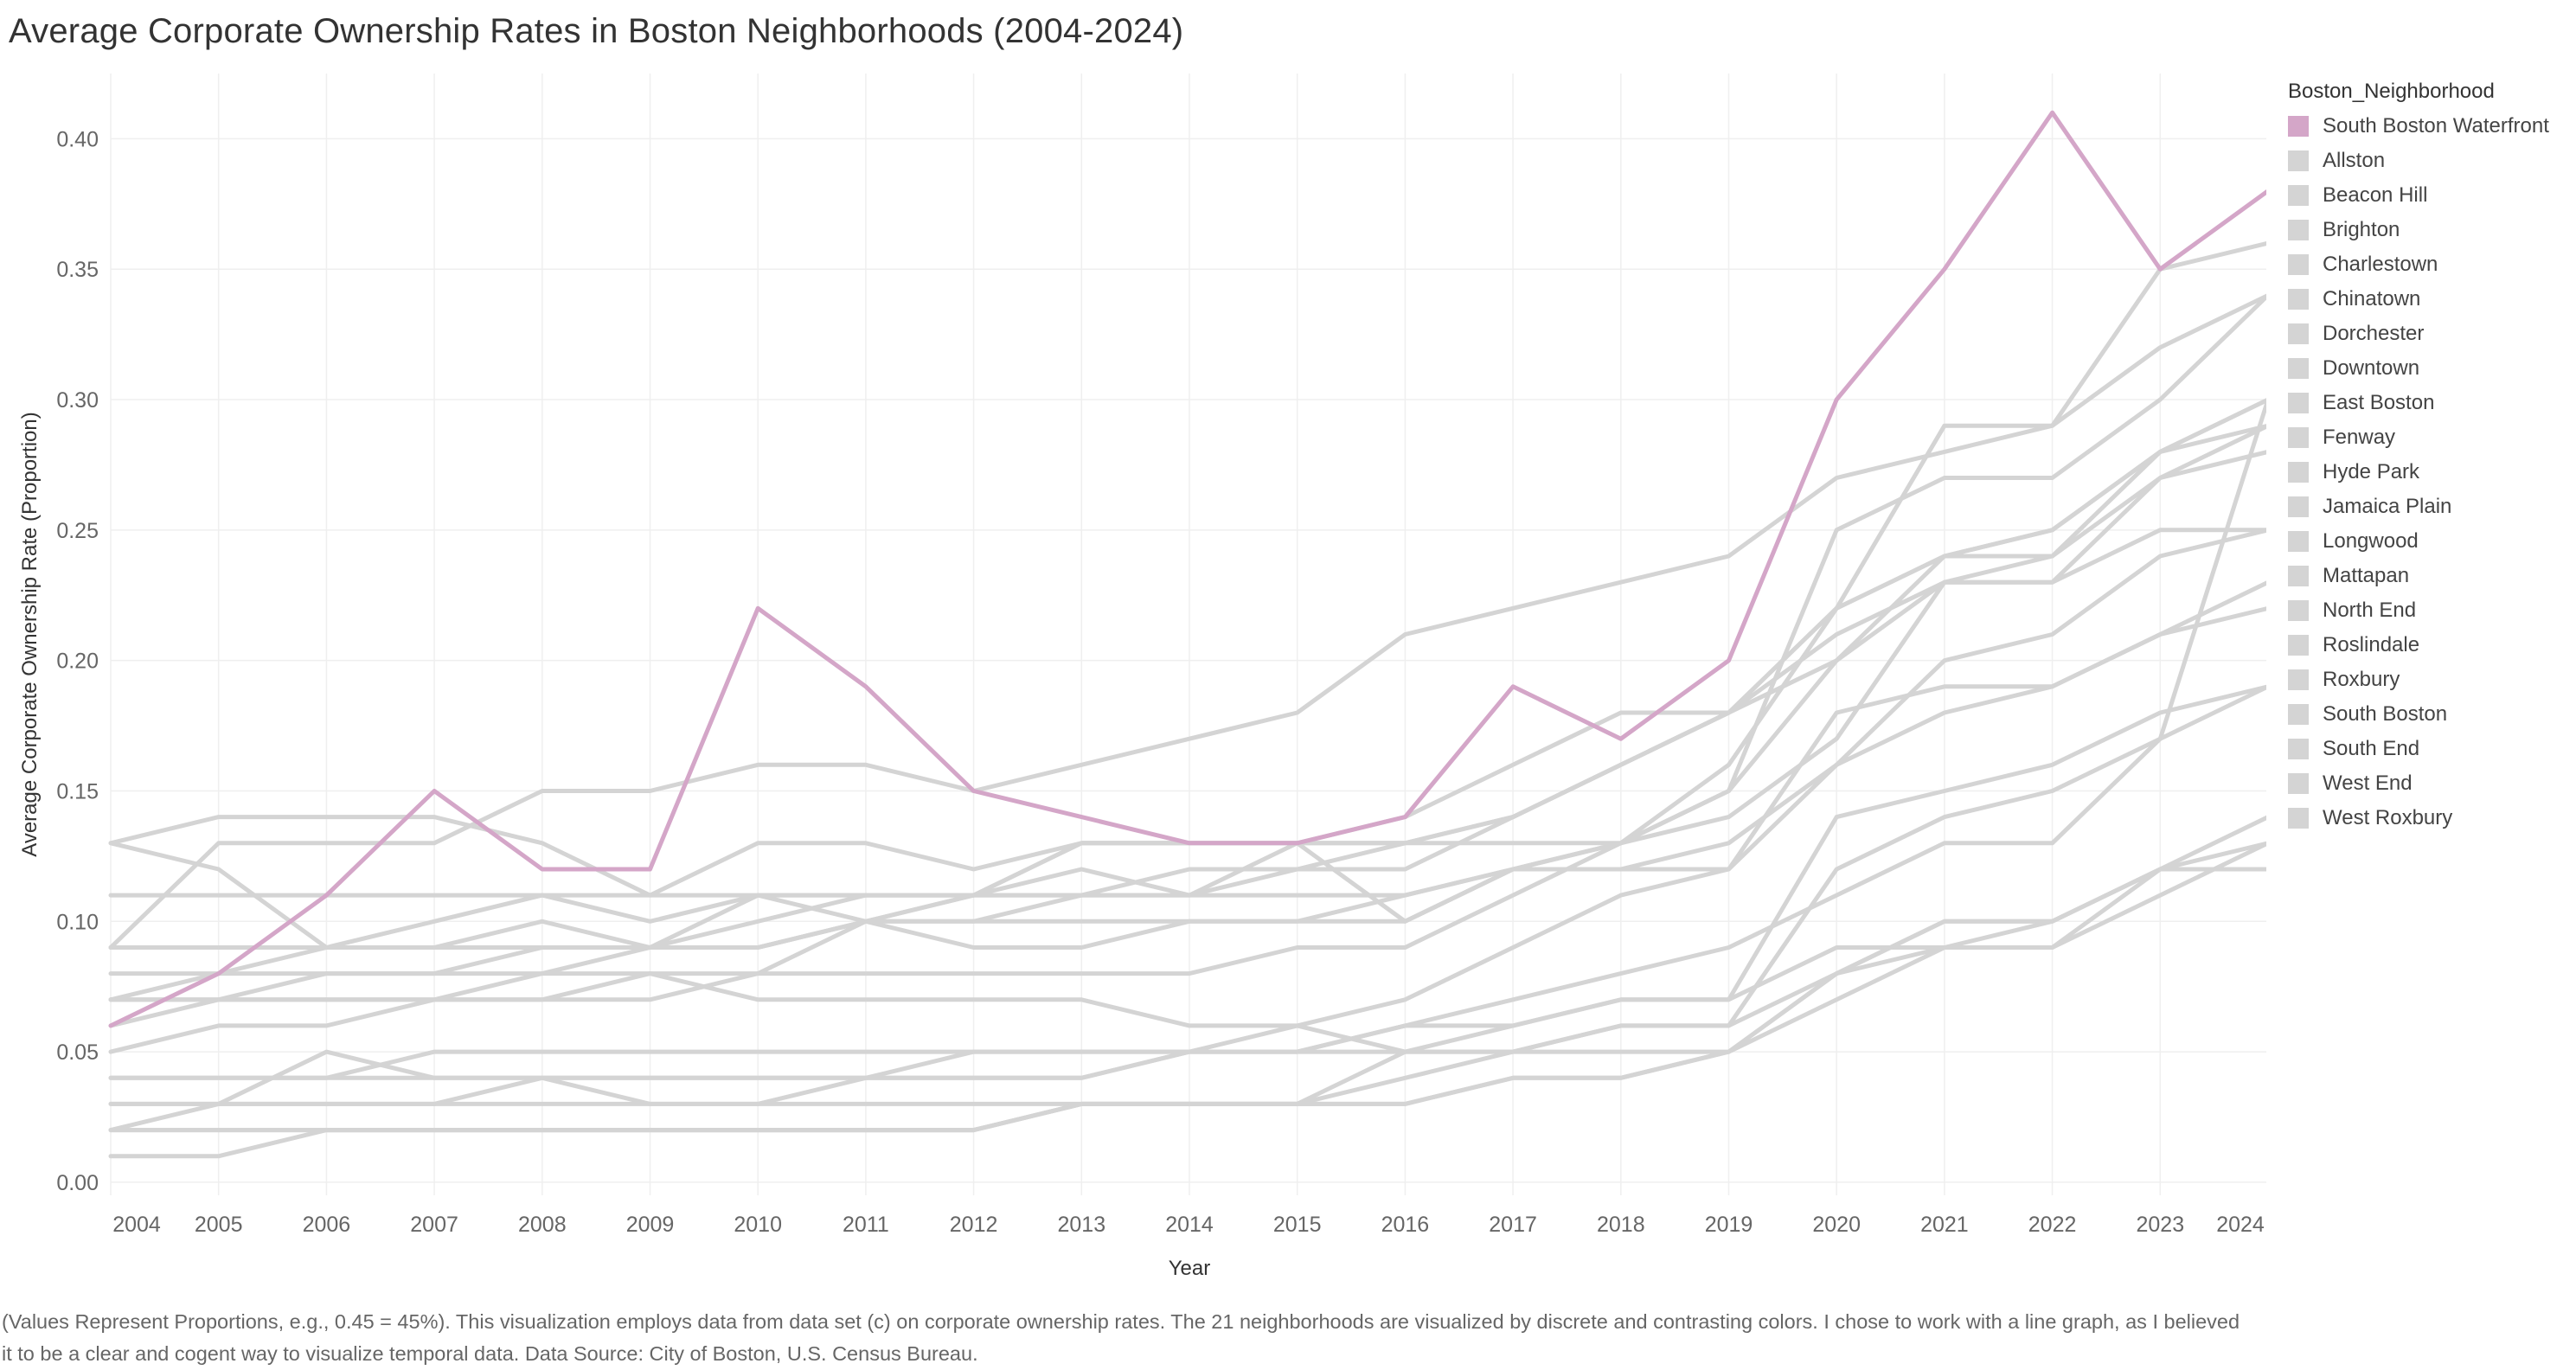 The height and width of the screenshot is (1370, 2576). Describe the element at coordinates (2430, 610) in the screenshot. I see `legend-item-north-end: North End` at that location.